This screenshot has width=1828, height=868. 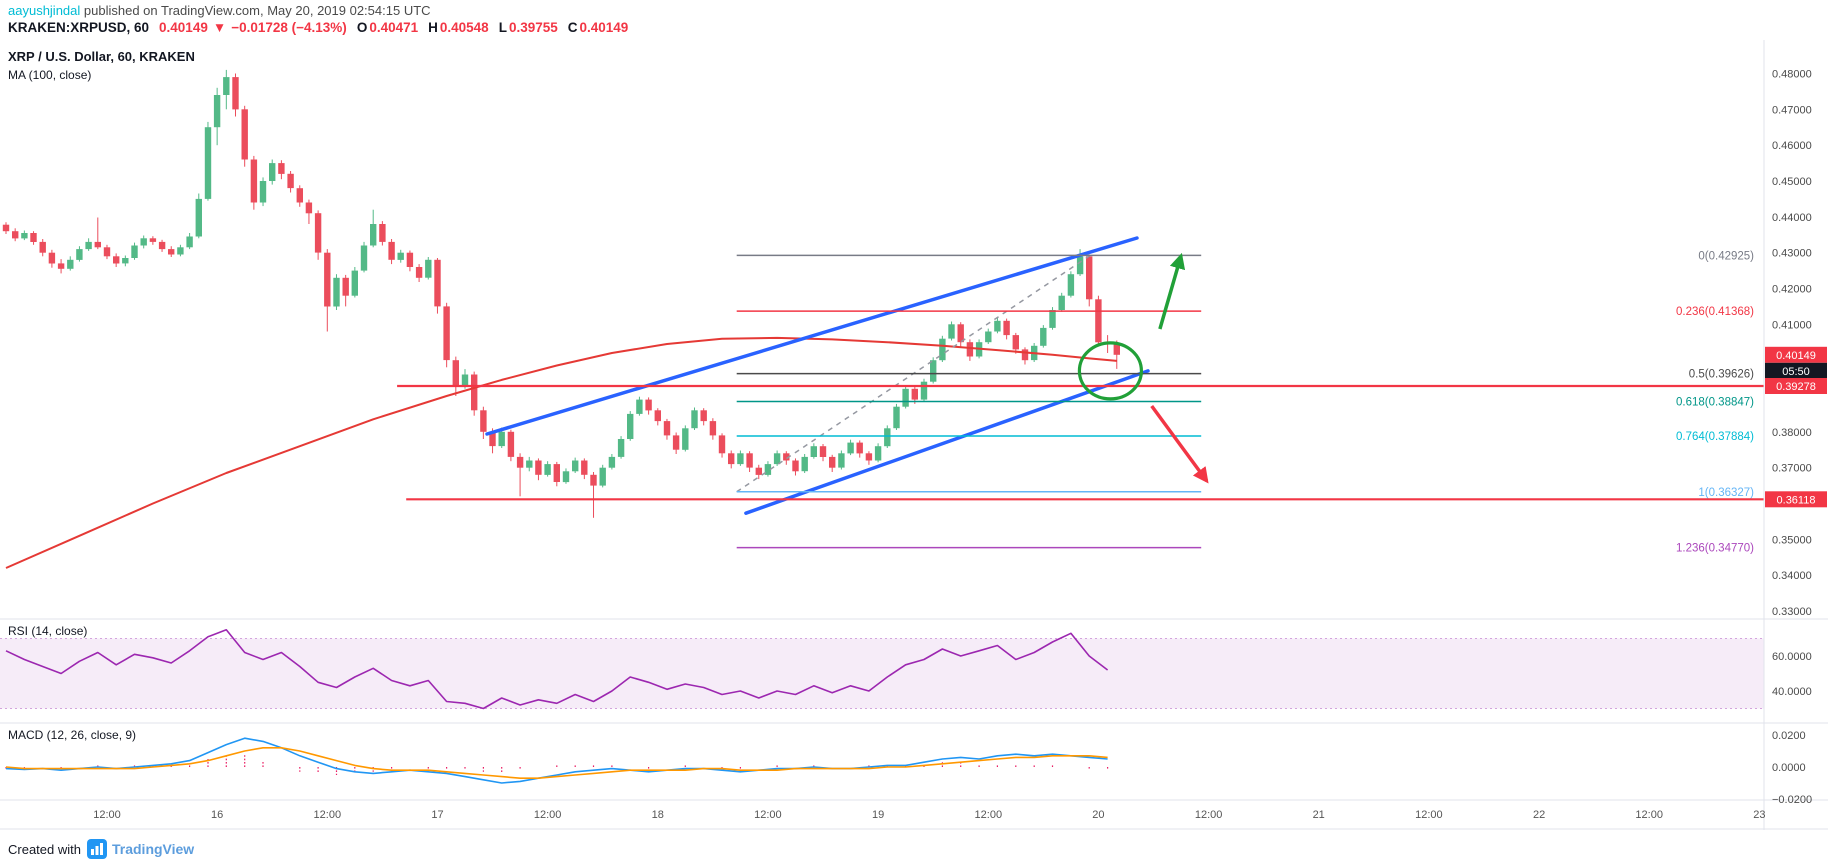 What do you see at coordinates (1792, 469) in the screenshot?
I see `price-axis-label: 0.37000` at bounding box center [1792, 469].